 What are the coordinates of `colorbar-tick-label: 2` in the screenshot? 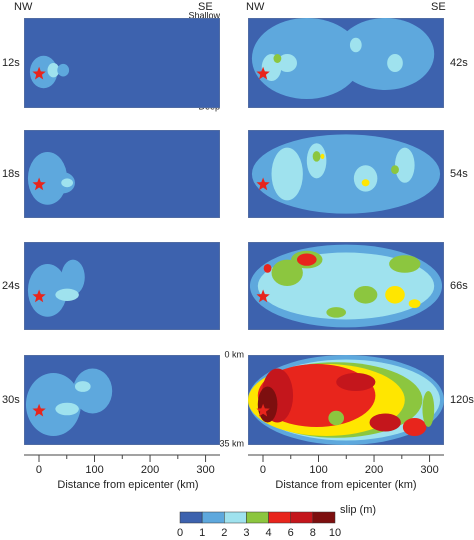 It's located at (224, 533).